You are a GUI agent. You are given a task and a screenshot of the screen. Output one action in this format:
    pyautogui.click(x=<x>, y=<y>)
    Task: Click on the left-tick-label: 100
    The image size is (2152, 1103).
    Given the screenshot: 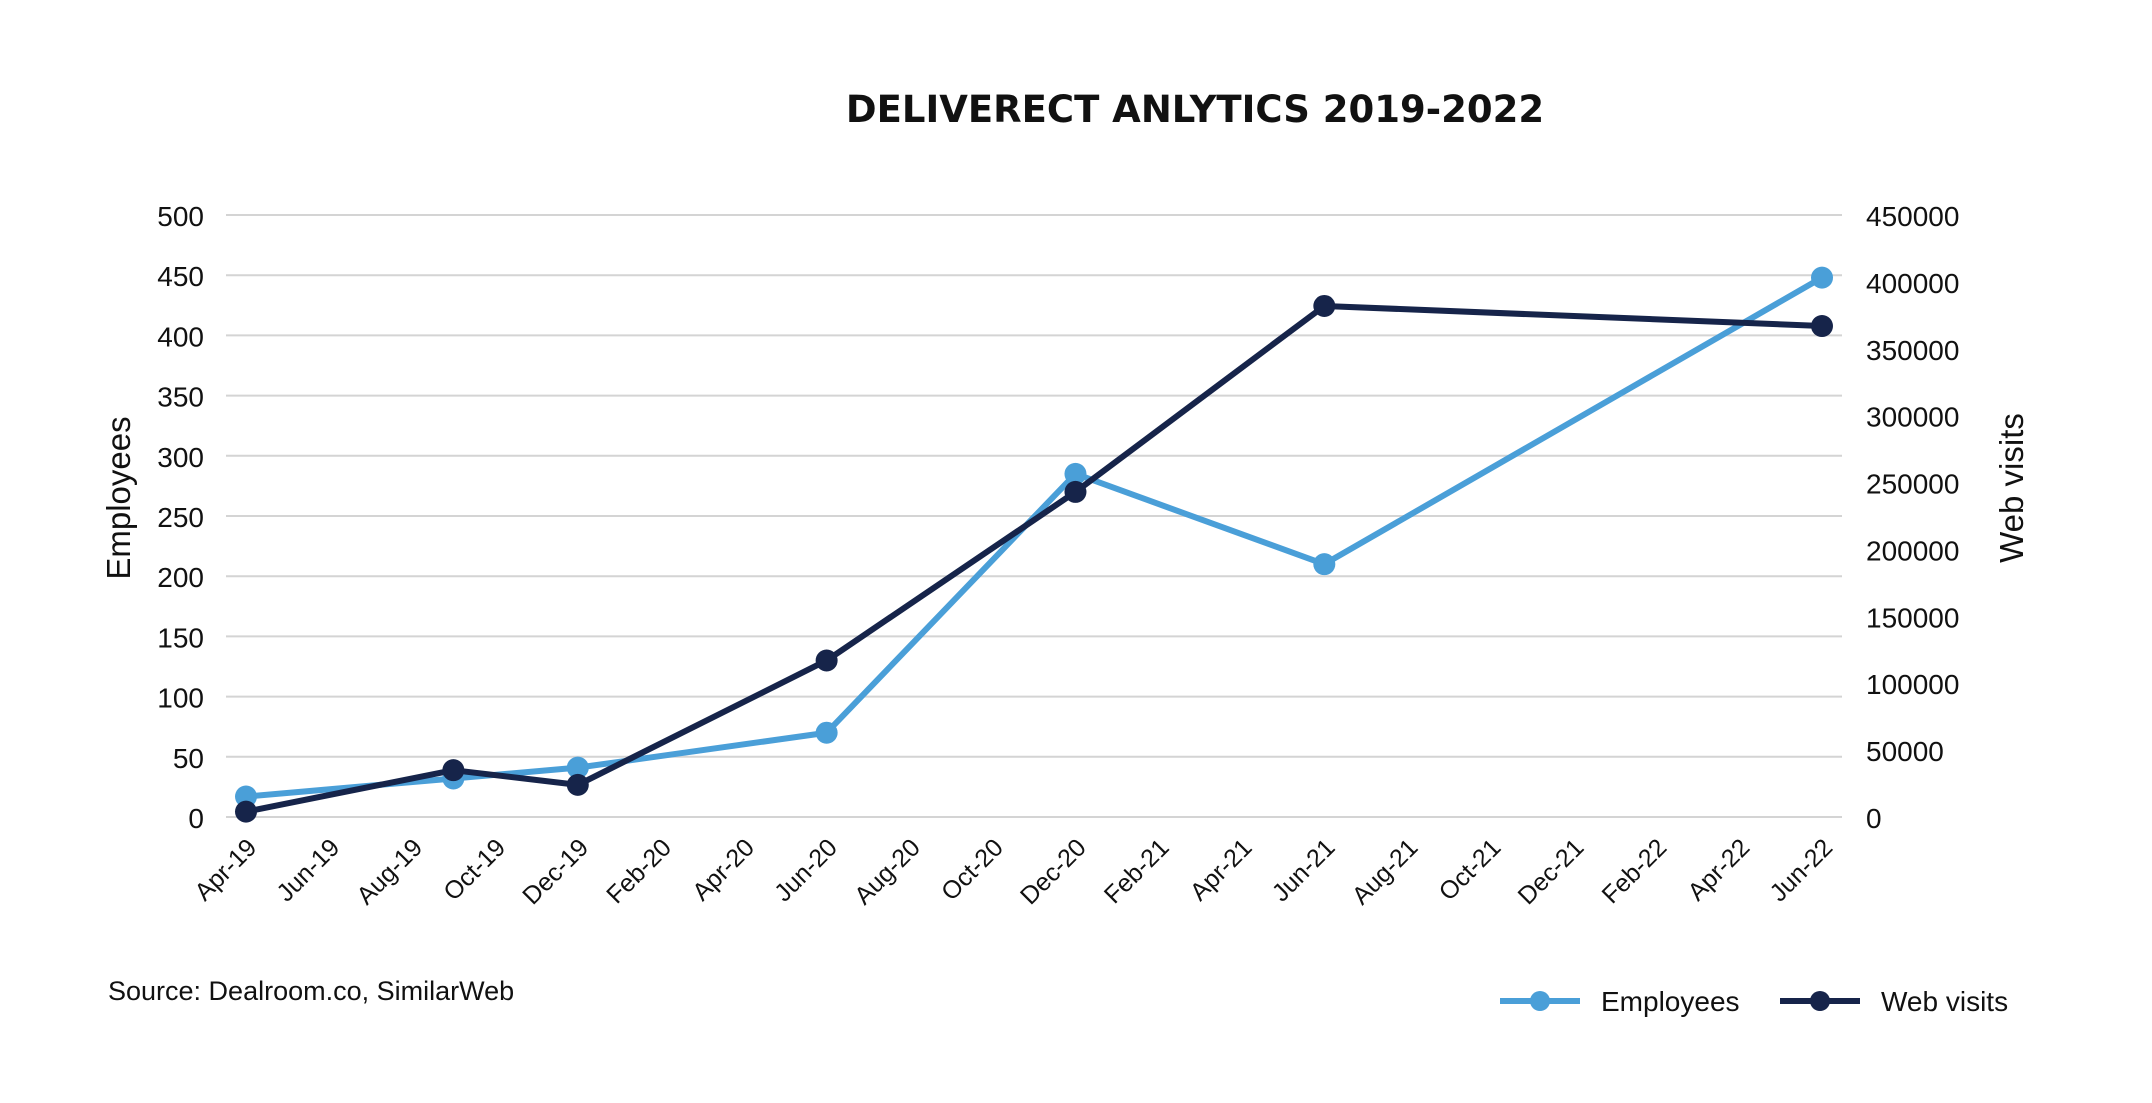 What is the action you would take?
    pyautogui.click(x=180, y=698)
    